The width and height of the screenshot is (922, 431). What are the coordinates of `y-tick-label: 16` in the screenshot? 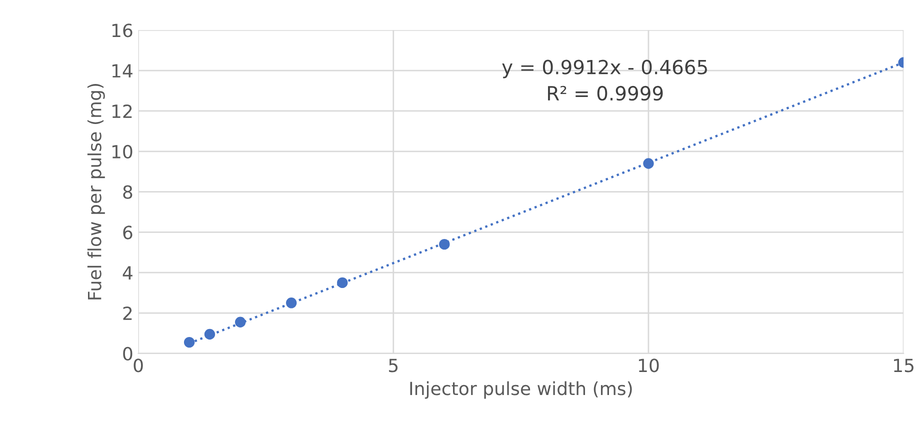 It's located at (122, 31).